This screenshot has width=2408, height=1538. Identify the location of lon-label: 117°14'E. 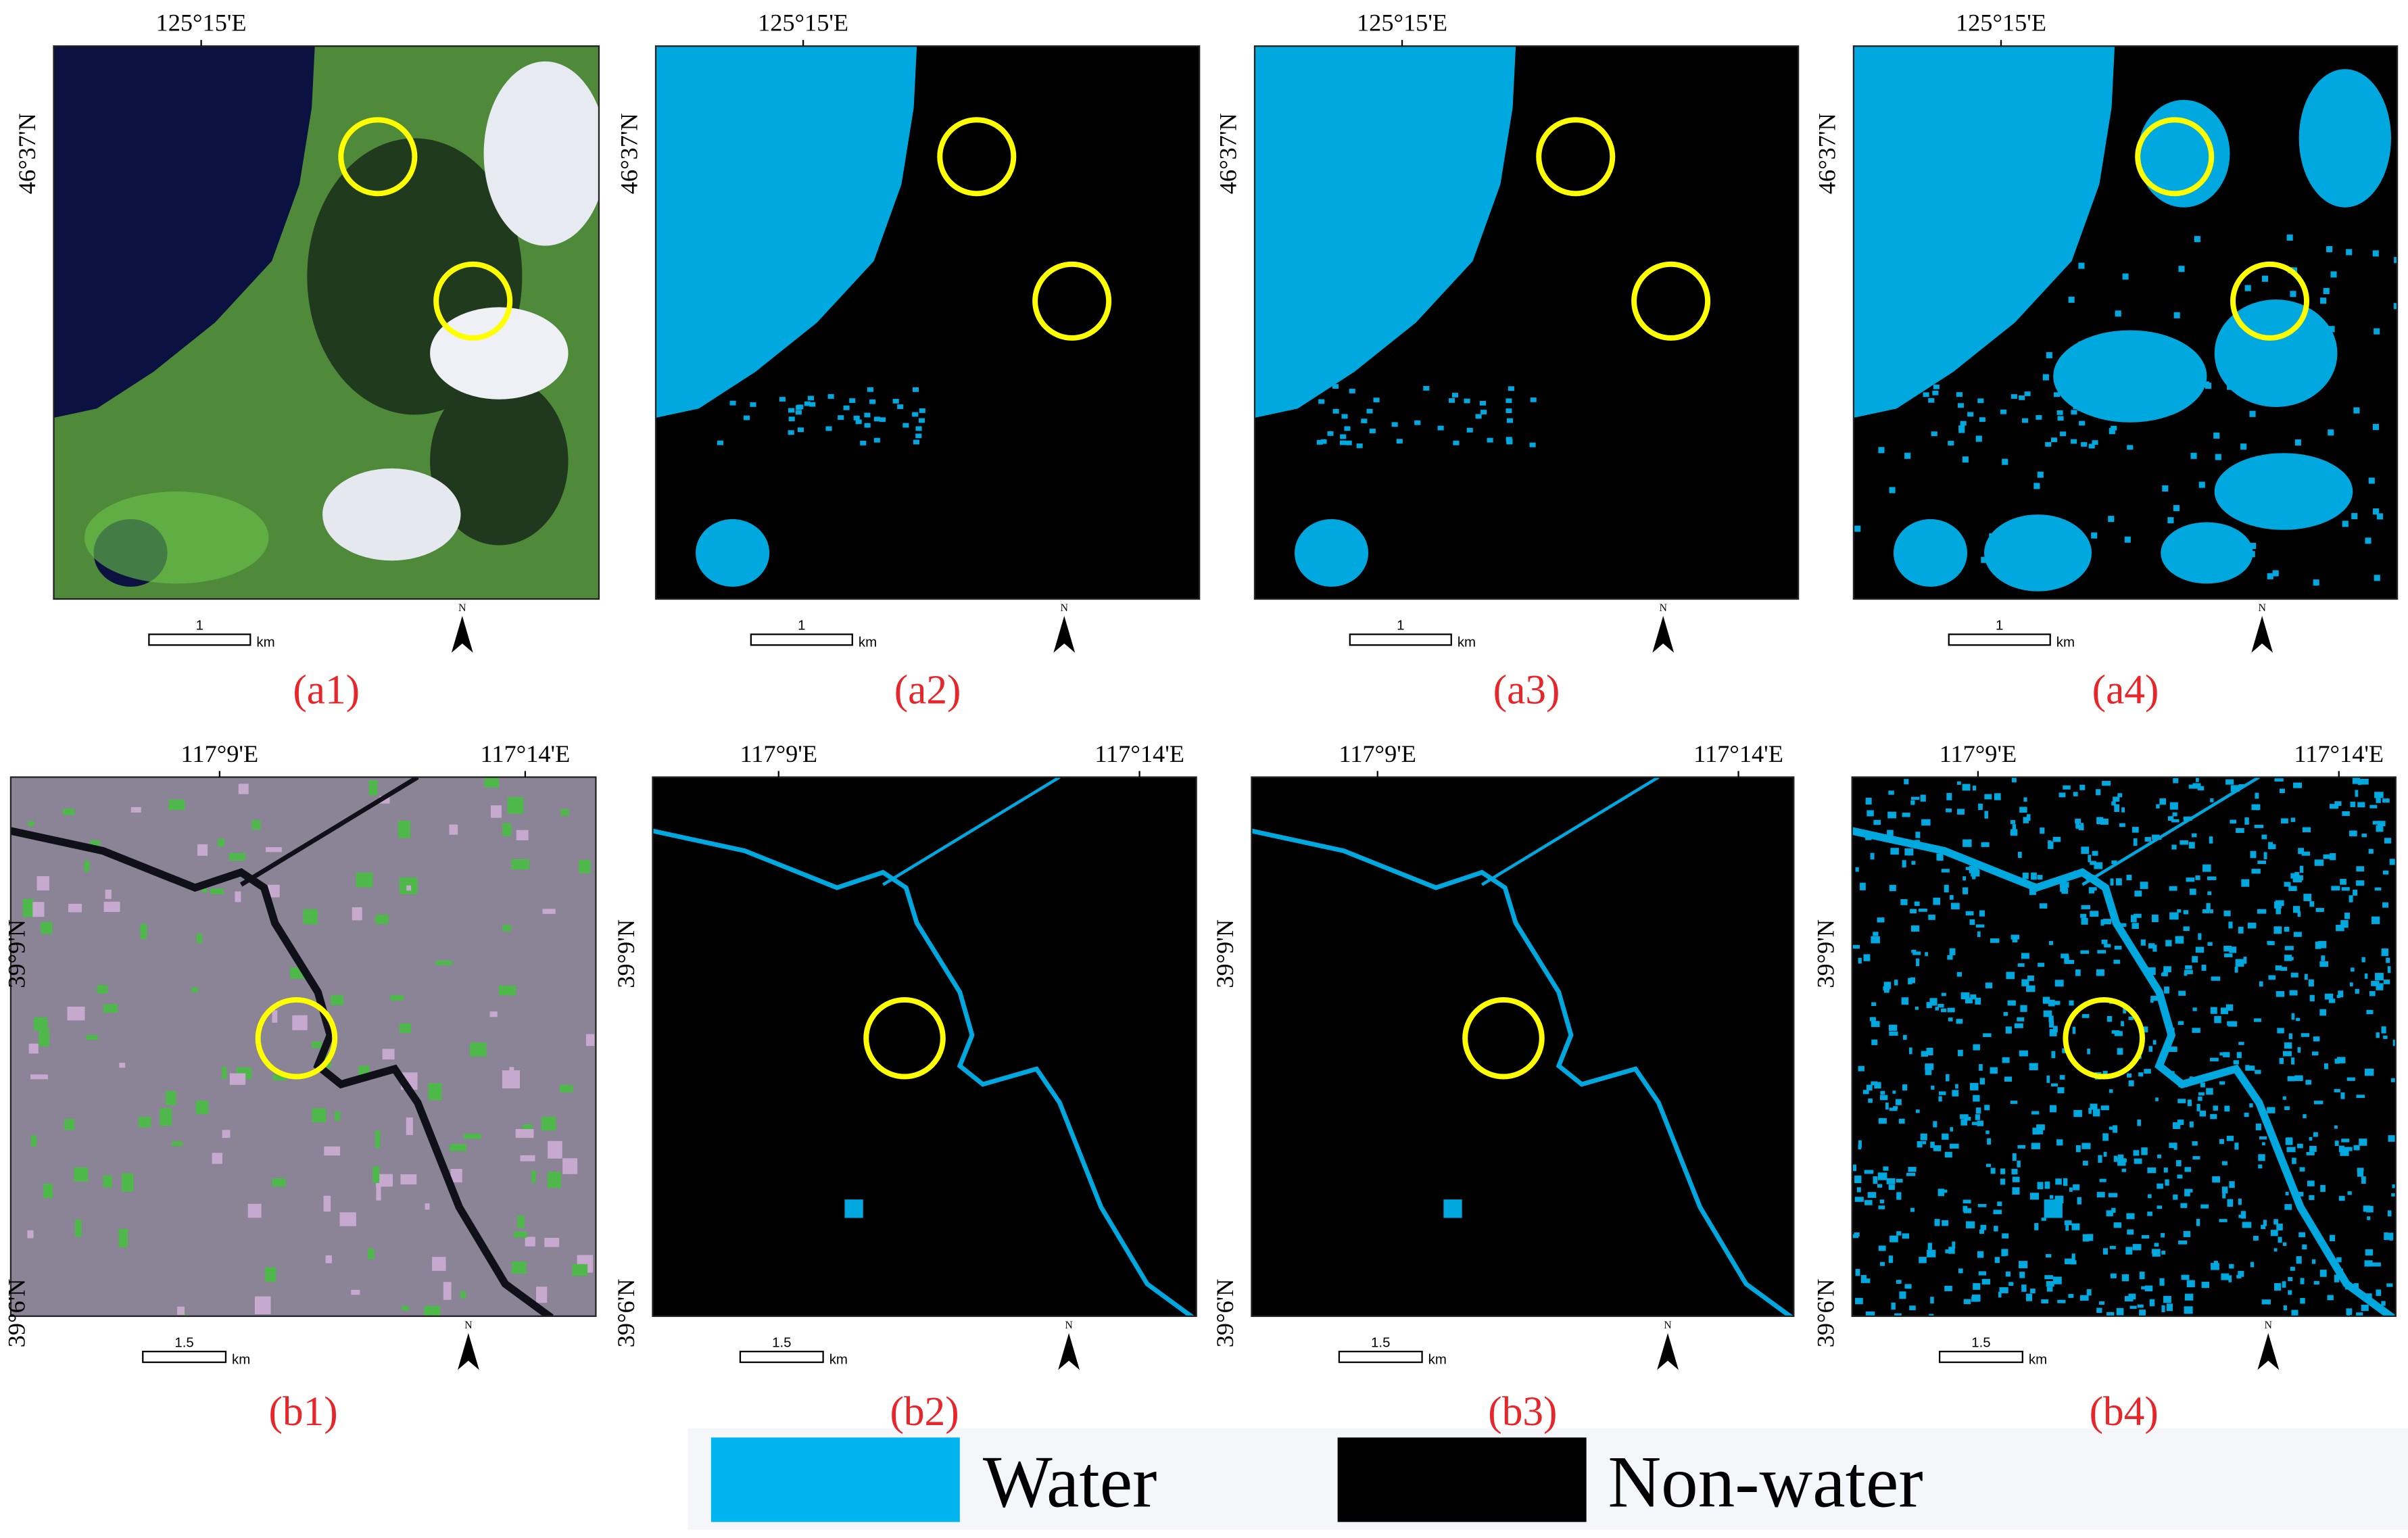
(526, 753).